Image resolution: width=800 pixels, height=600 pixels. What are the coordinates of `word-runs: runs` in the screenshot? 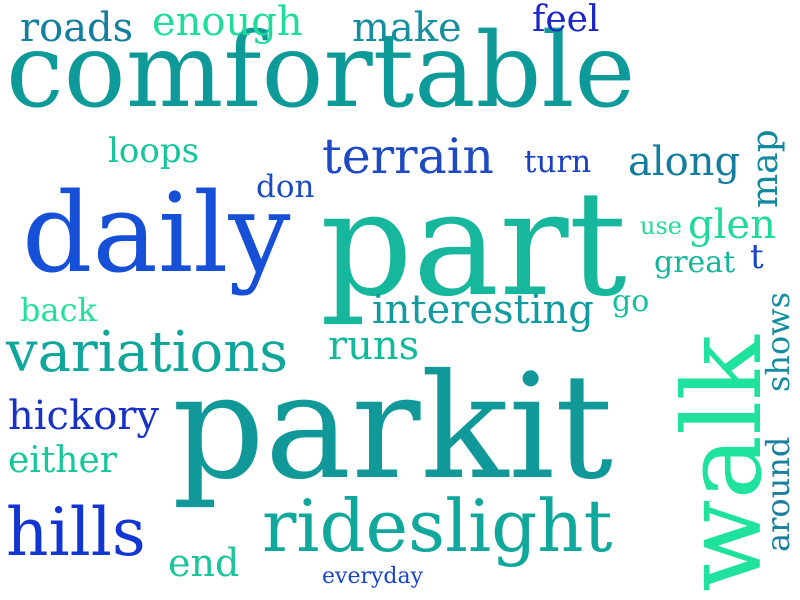 It's located at (374, 346).